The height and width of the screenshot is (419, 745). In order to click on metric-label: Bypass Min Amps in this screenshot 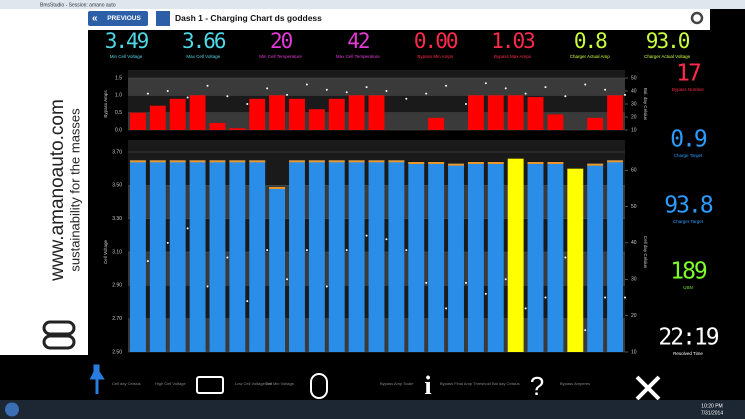, I will do `click(435, 56)`.